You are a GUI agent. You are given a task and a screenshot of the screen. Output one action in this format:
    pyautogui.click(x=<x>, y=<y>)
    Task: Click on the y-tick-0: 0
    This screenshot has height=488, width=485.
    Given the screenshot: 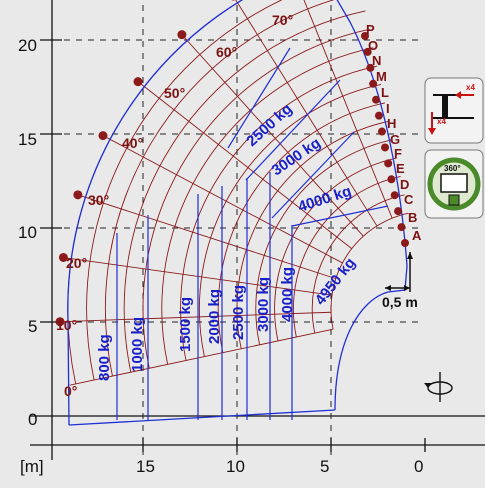 What is the action you would take?
    pyautogui.click(x=32, y=419)
    